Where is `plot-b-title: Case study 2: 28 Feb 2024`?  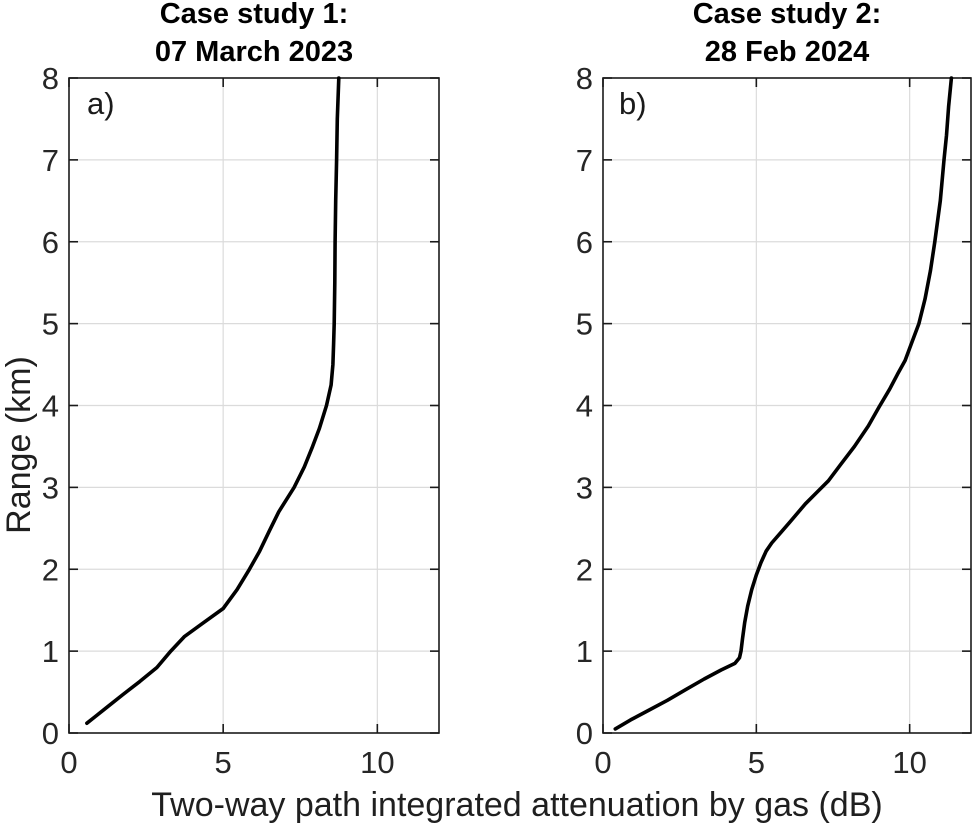 plot-b-title: Case study 2: 28 Feb 2024 is located at coordinates (787, 35).